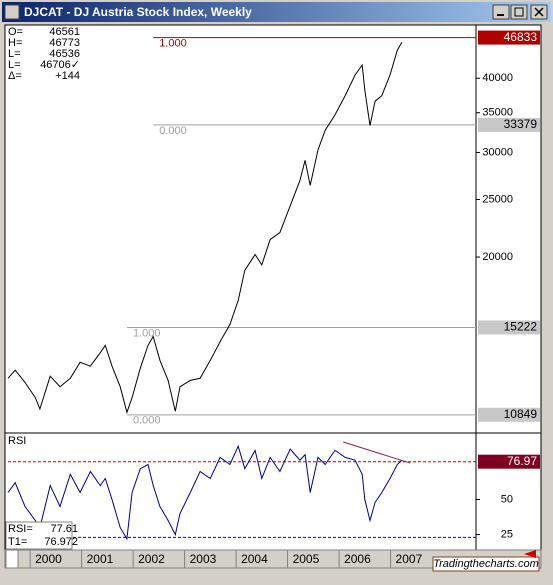 This screenshot has height=585, width=553. I want to click on x-tick-label: 2001, so click(100, 559).